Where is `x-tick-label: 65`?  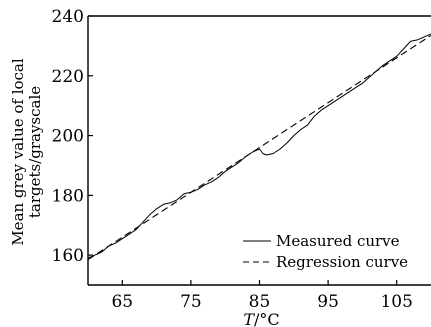 x-tick-label: 65 is located at coordinates (122, 302).